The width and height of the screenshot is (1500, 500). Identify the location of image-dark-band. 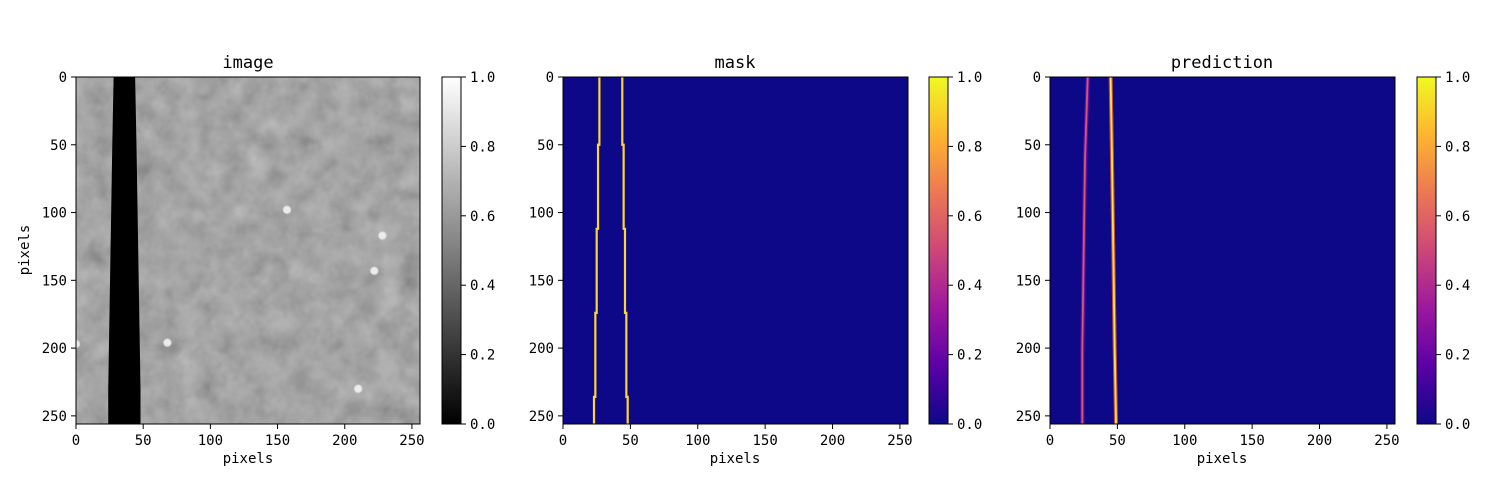
(124, 250).